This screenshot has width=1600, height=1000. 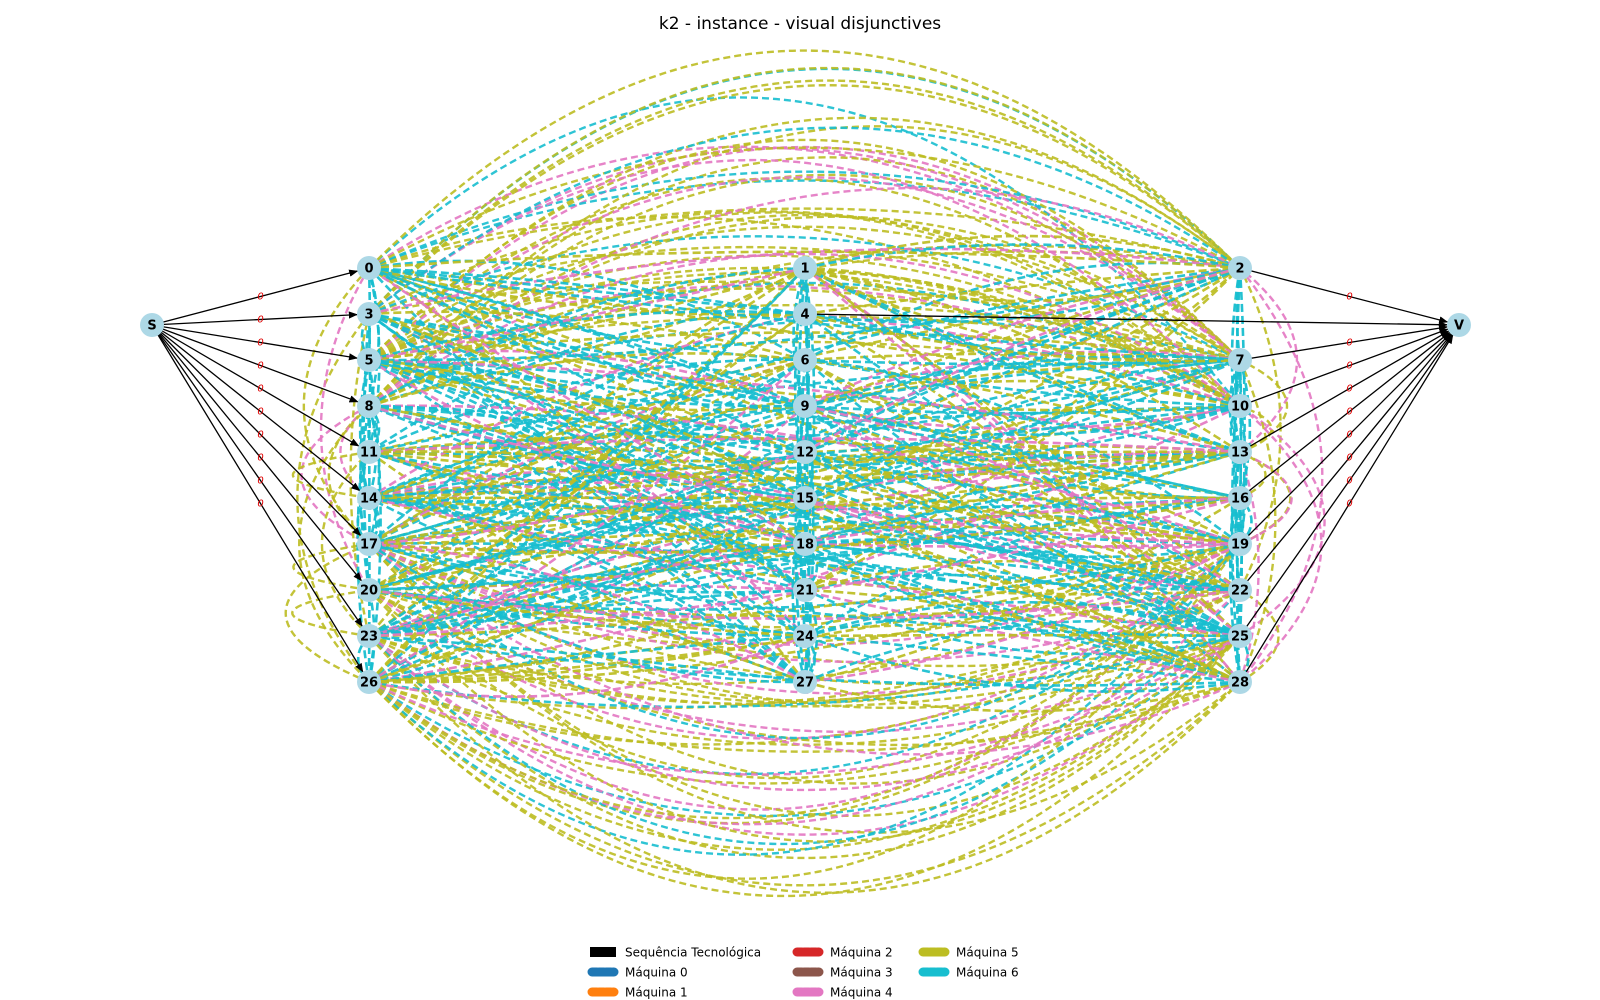 What do you see at coordinates (152, 325) in the screenshot?
I see `operation-node: S` at bounding box center [152, 325].